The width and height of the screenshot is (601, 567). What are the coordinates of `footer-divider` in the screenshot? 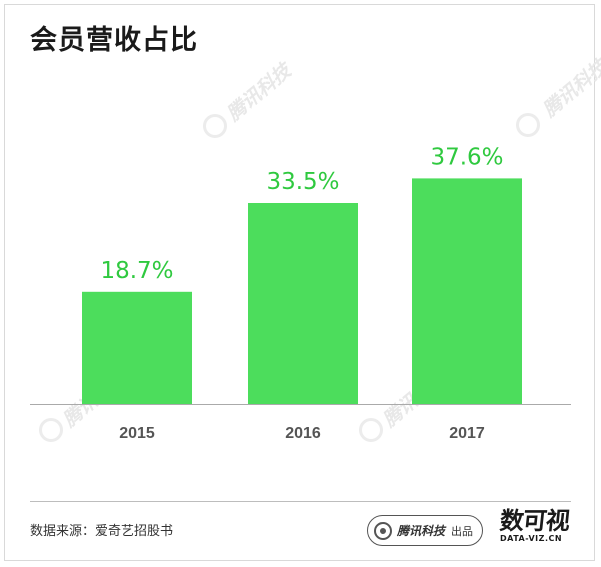 It's located at (300, 501).